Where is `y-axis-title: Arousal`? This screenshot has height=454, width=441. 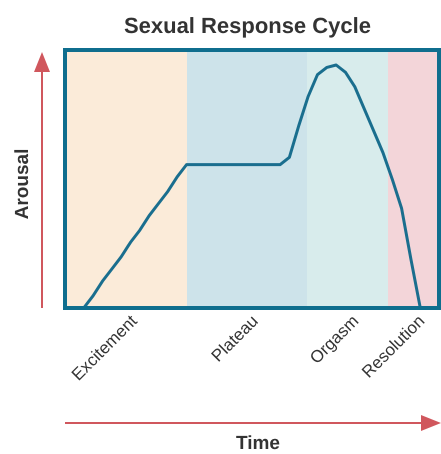
y-axis-title: Arousal is located at coordinates (22, 184).